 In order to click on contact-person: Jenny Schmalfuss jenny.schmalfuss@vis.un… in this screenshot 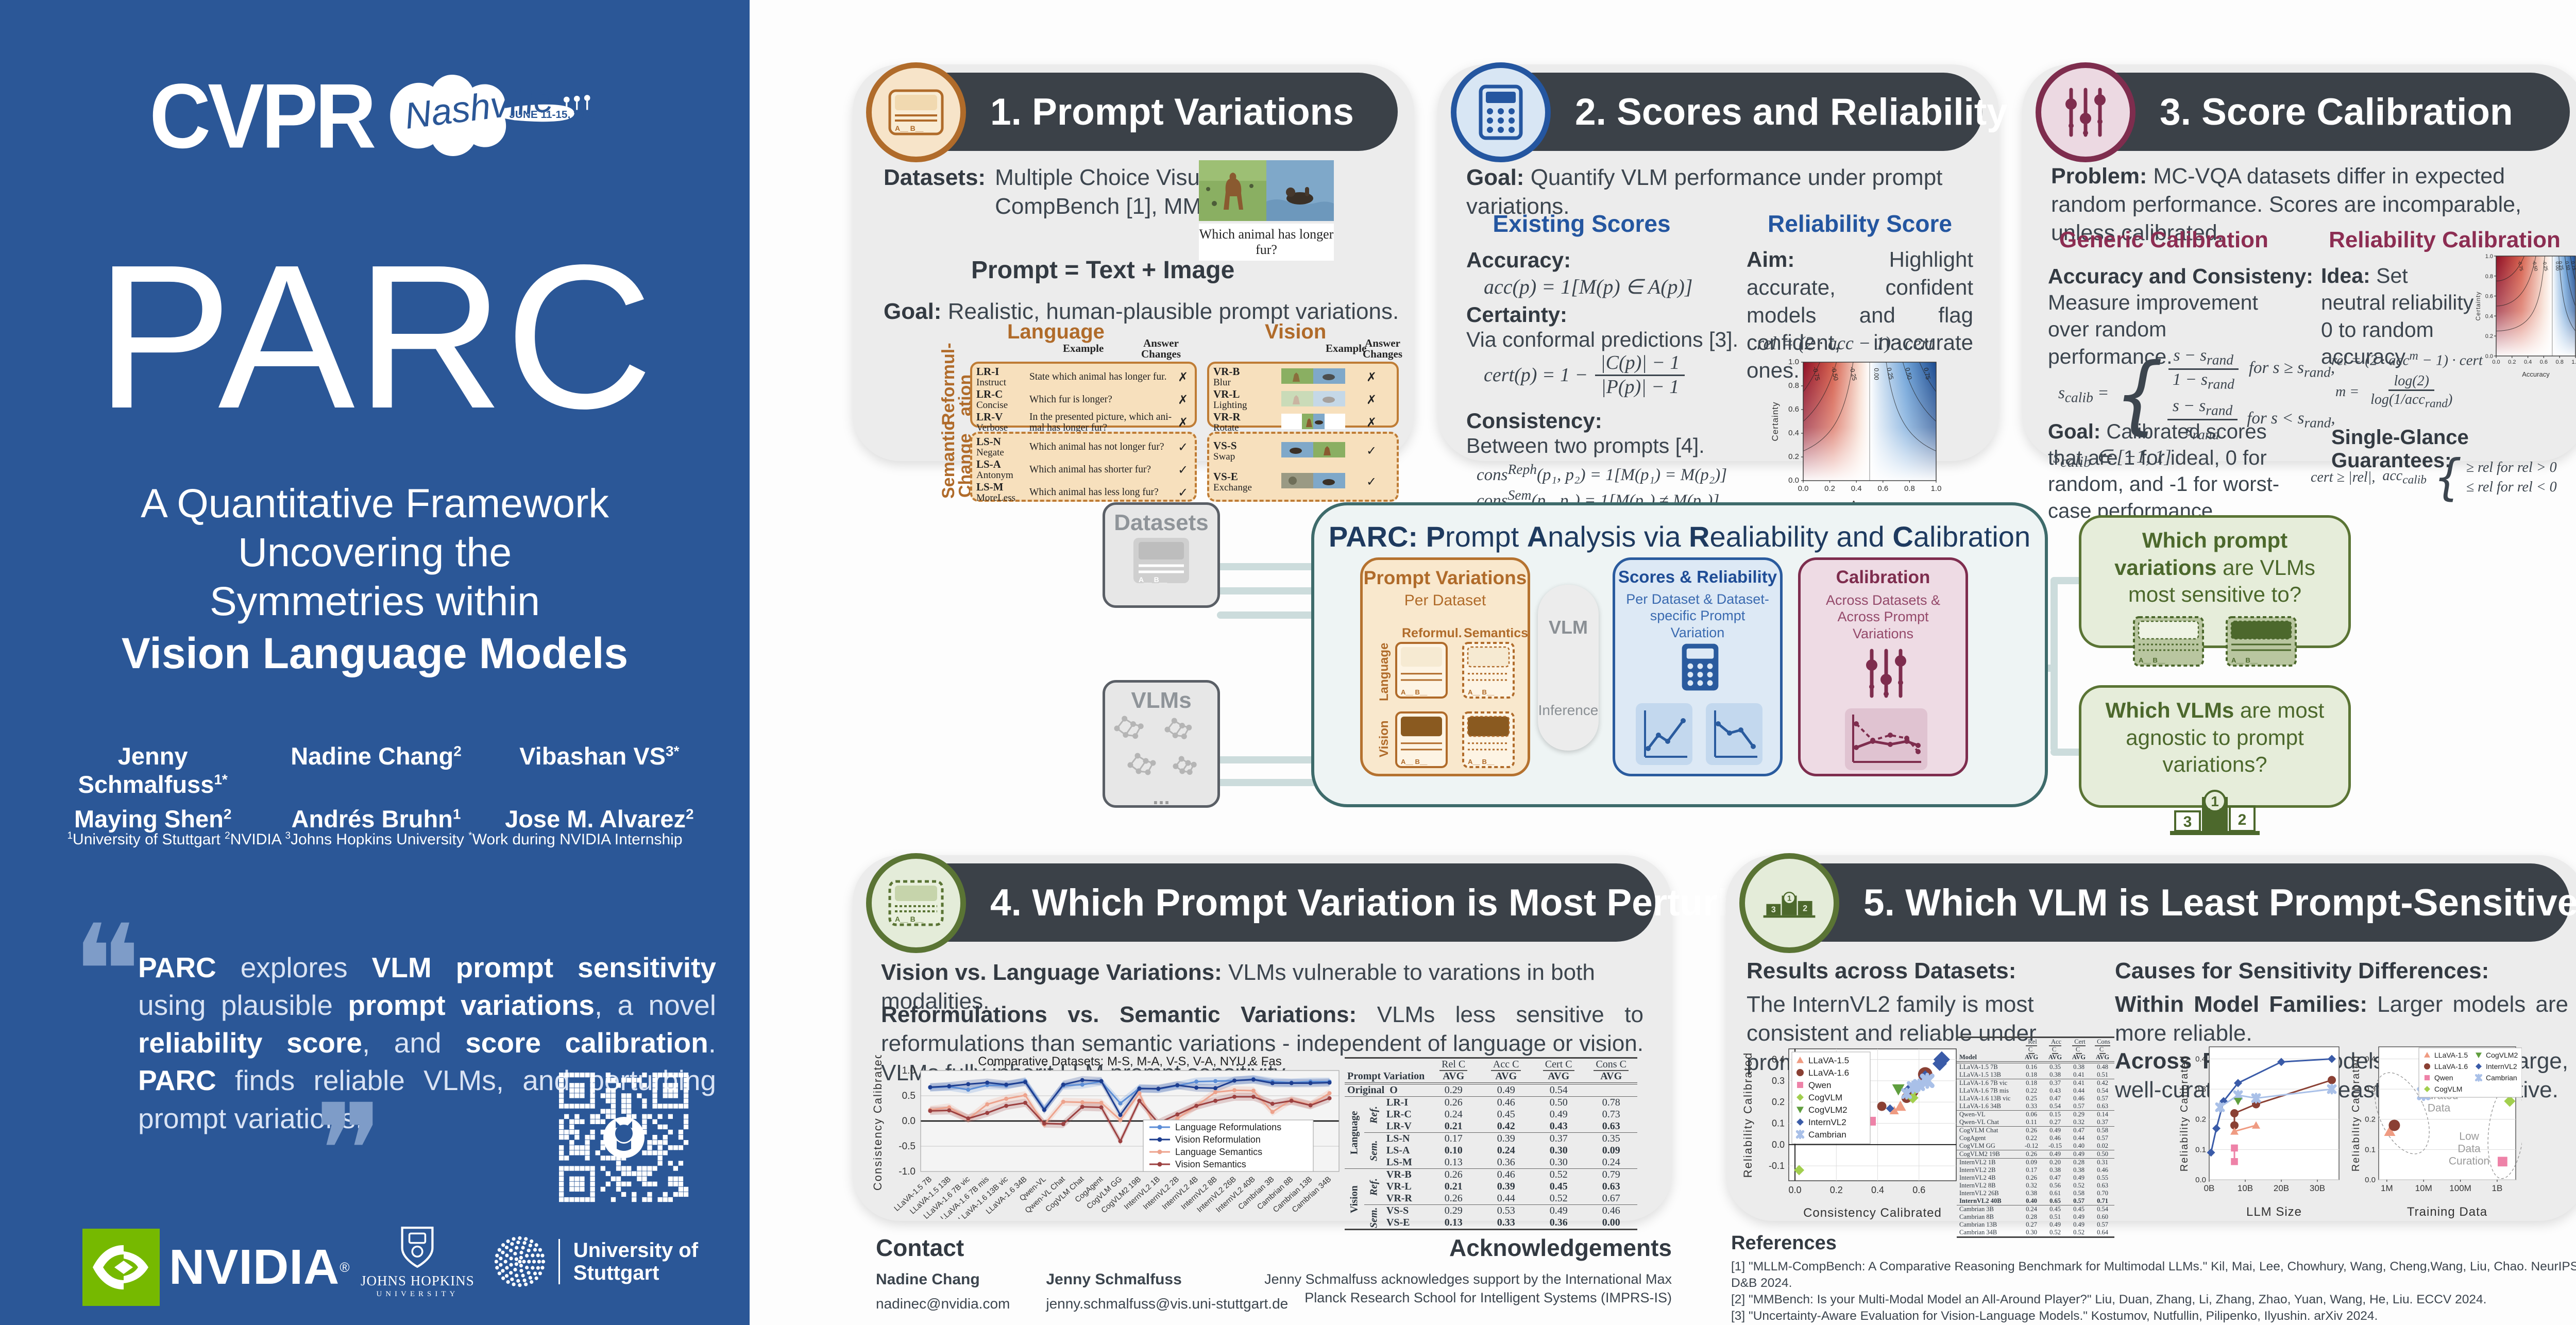, I will do `click(1167, 1291)`.